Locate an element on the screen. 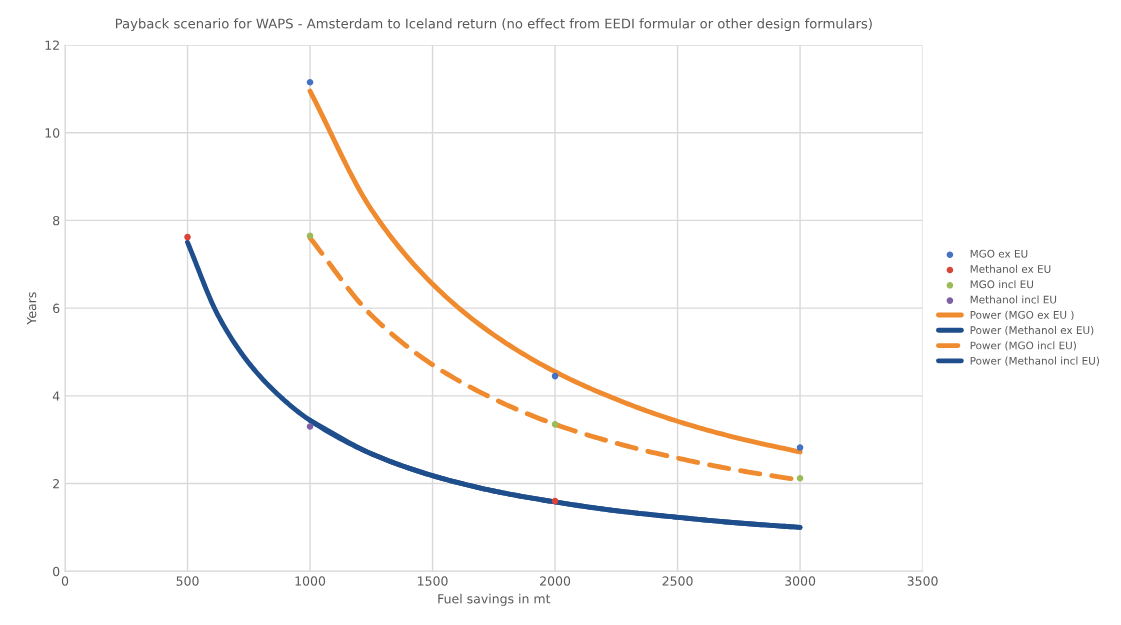 This screenshot has width=1121, height=625. x-tick-label: 1500 is located at coordinates (433, 581).